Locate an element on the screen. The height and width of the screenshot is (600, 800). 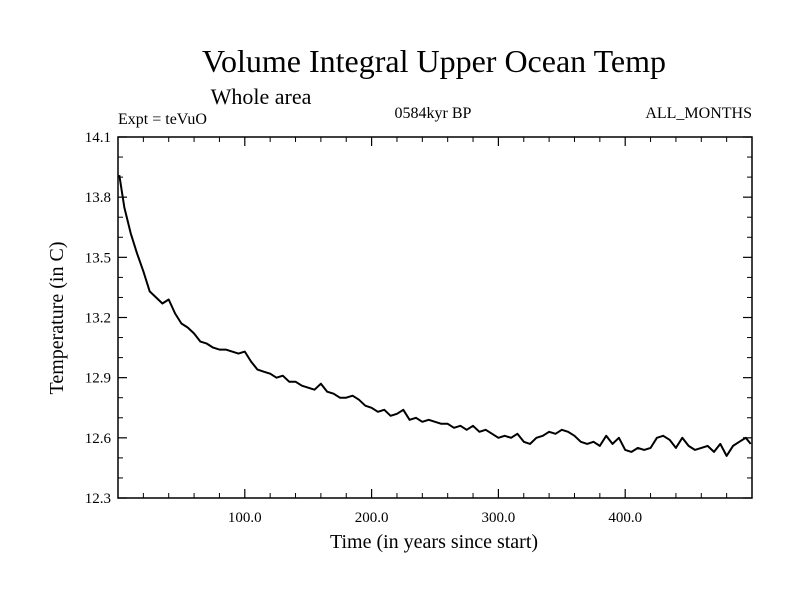
y-tick-label: 12.3 is located at coordinates (98, 499).